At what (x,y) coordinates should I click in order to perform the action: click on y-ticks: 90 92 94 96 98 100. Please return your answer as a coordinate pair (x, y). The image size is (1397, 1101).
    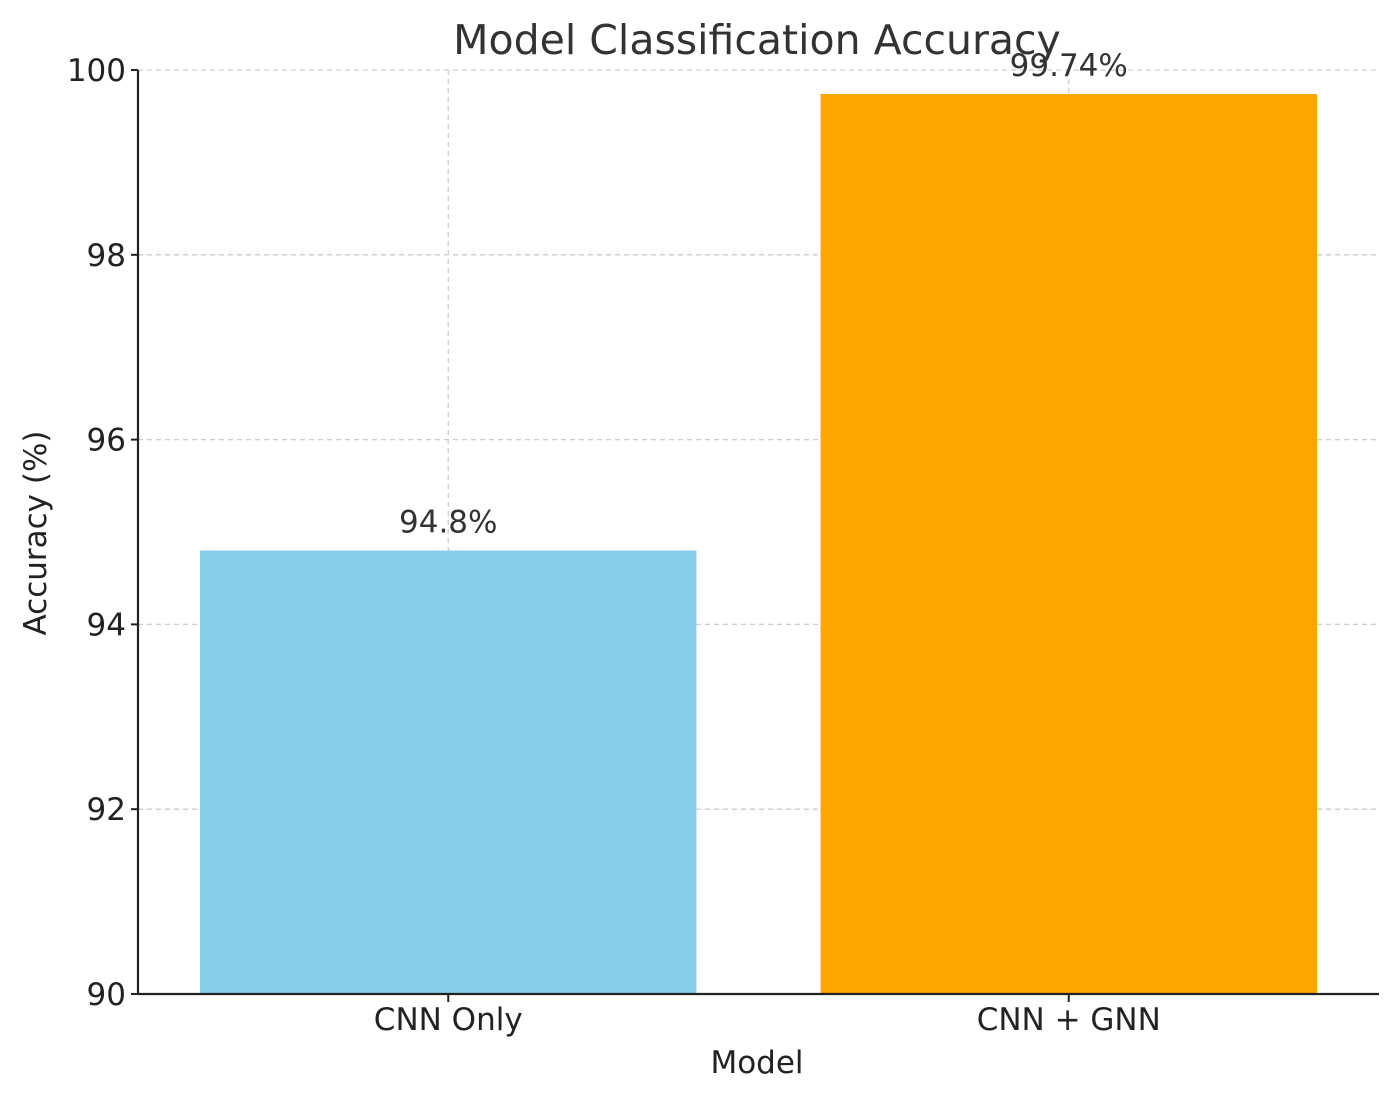
    Looking at the image, I should click on (102, 533).